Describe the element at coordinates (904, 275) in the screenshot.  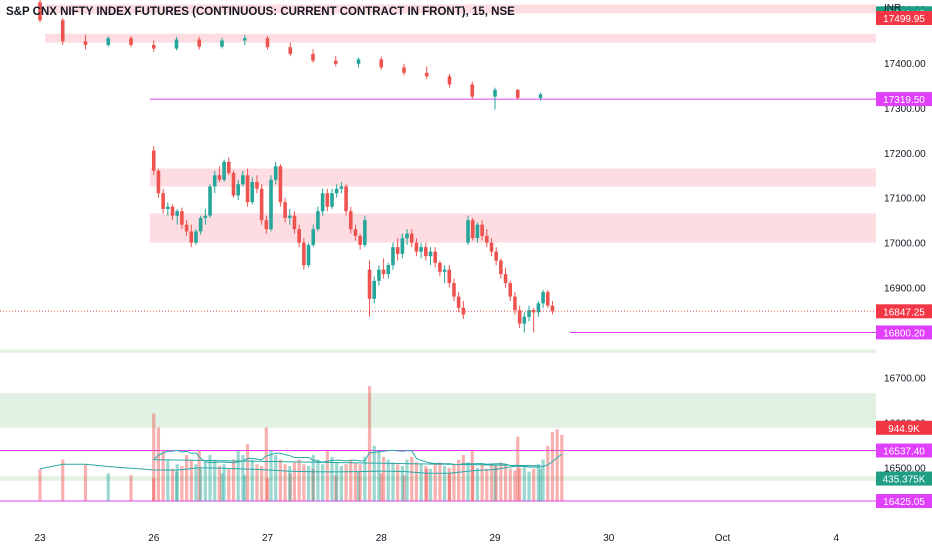
I see `price-axis-bg` at that location.